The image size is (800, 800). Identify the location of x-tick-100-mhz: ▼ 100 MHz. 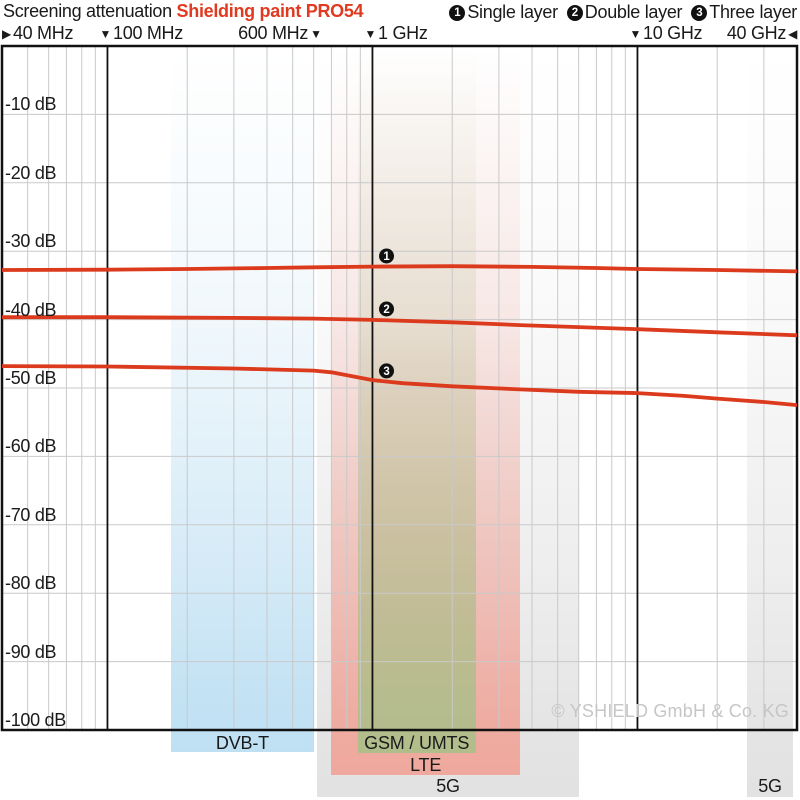
(141, 33).